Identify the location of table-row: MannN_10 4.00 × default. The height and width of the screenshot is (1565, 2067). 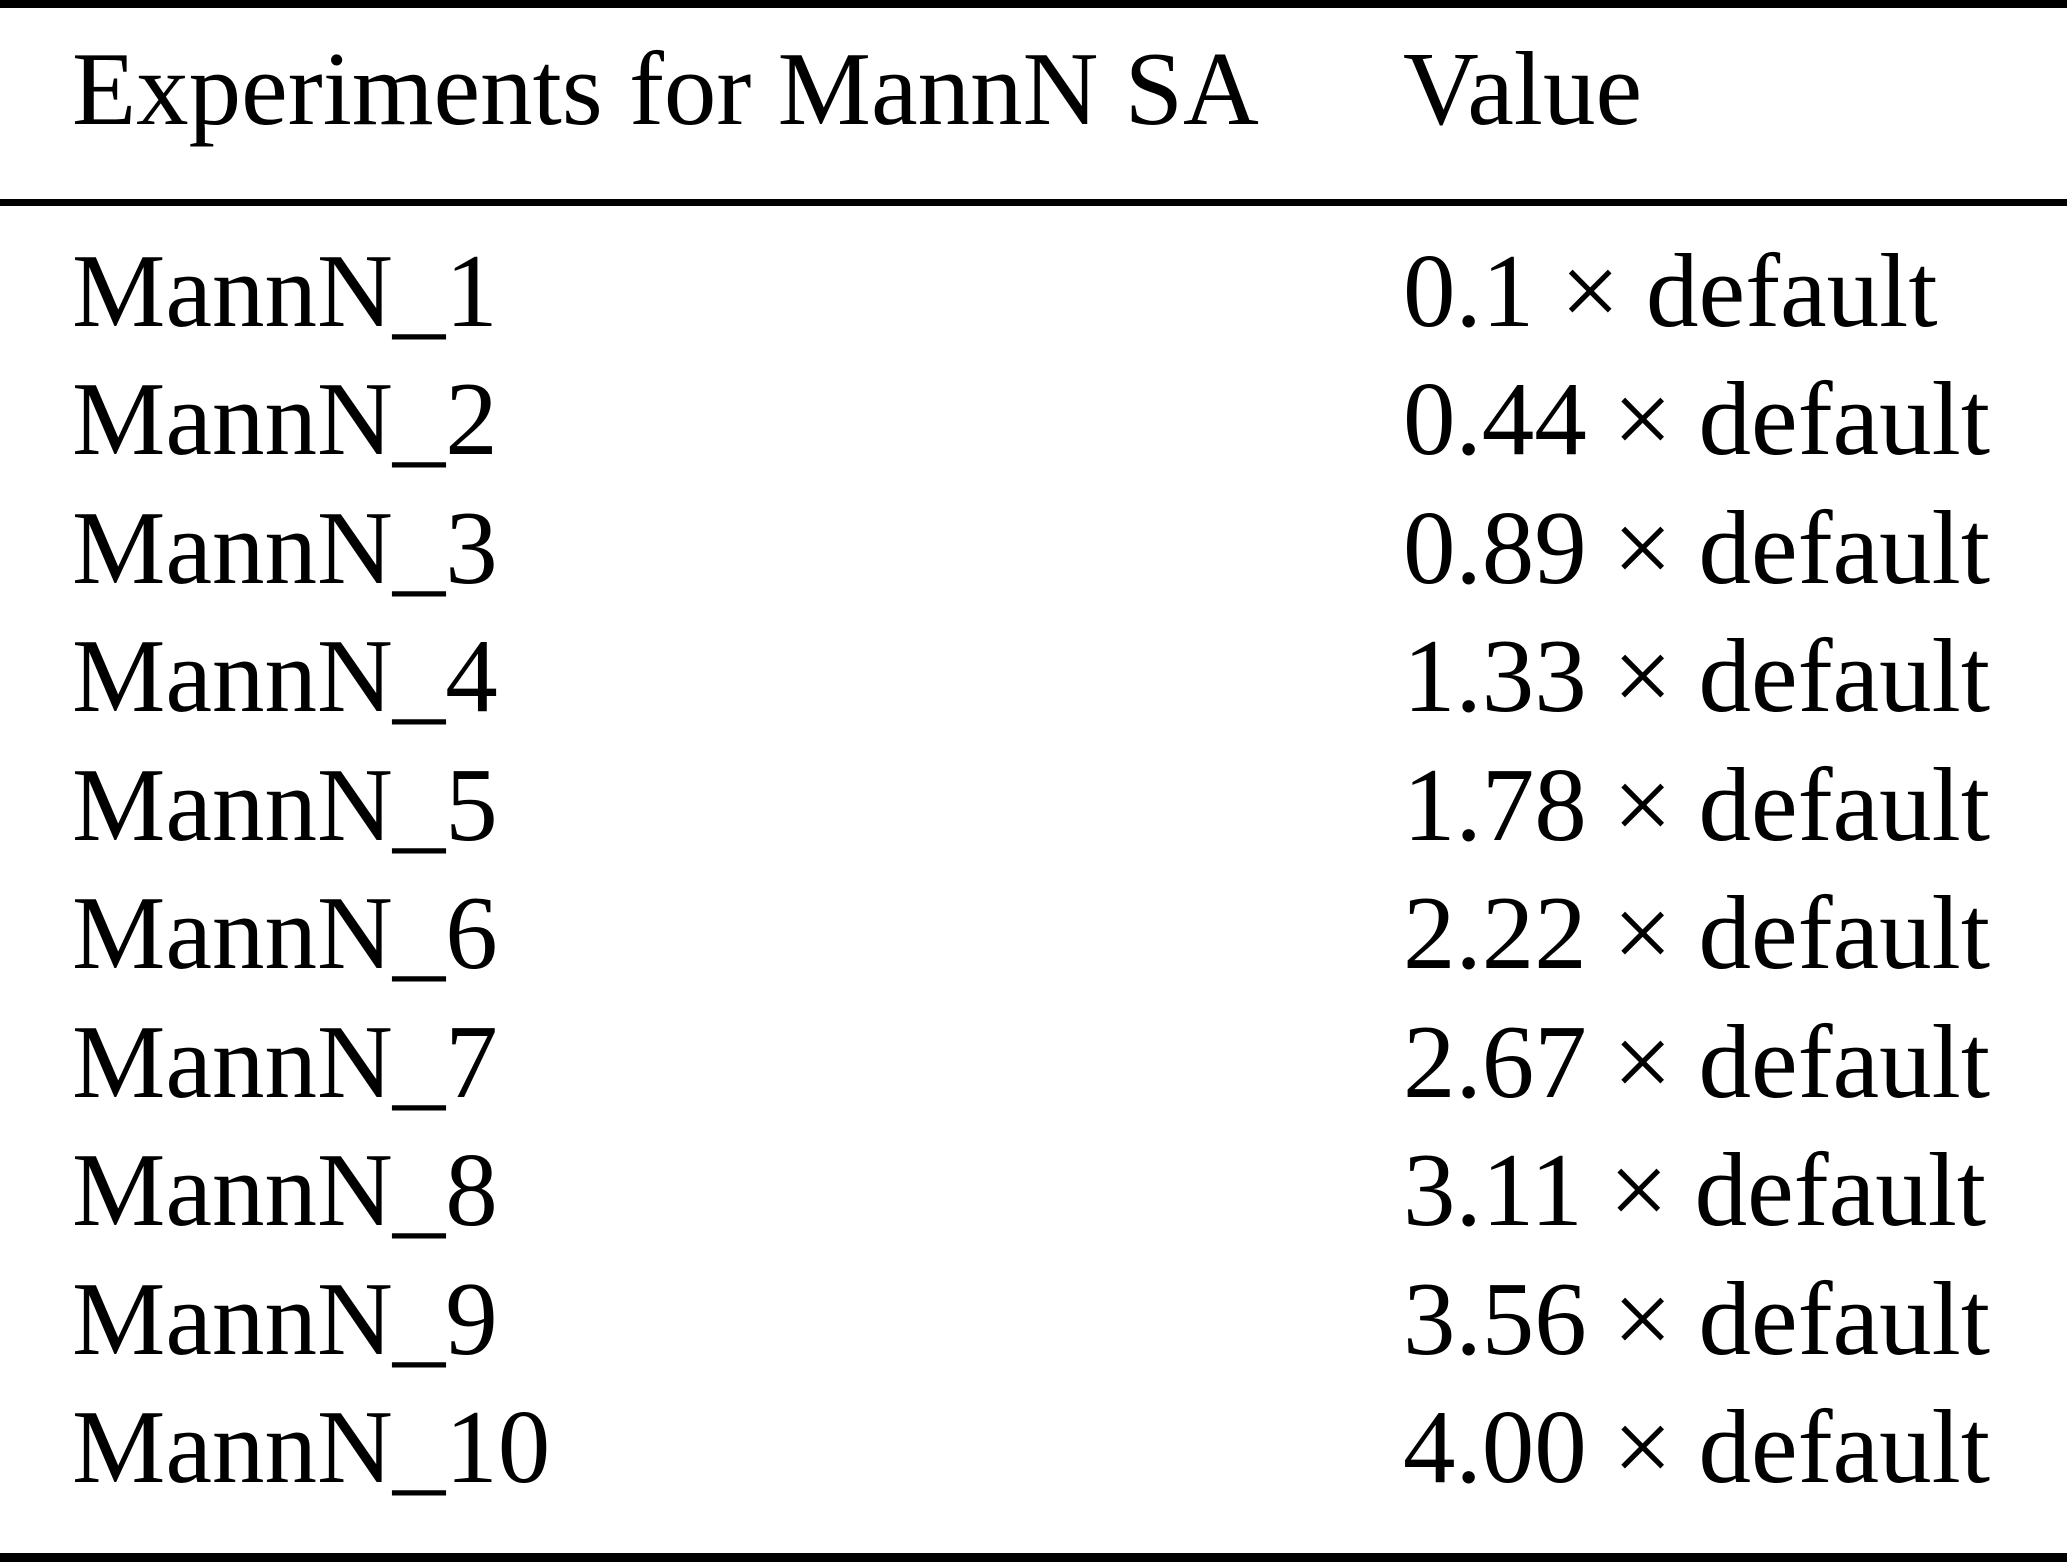
(1033, 1453).